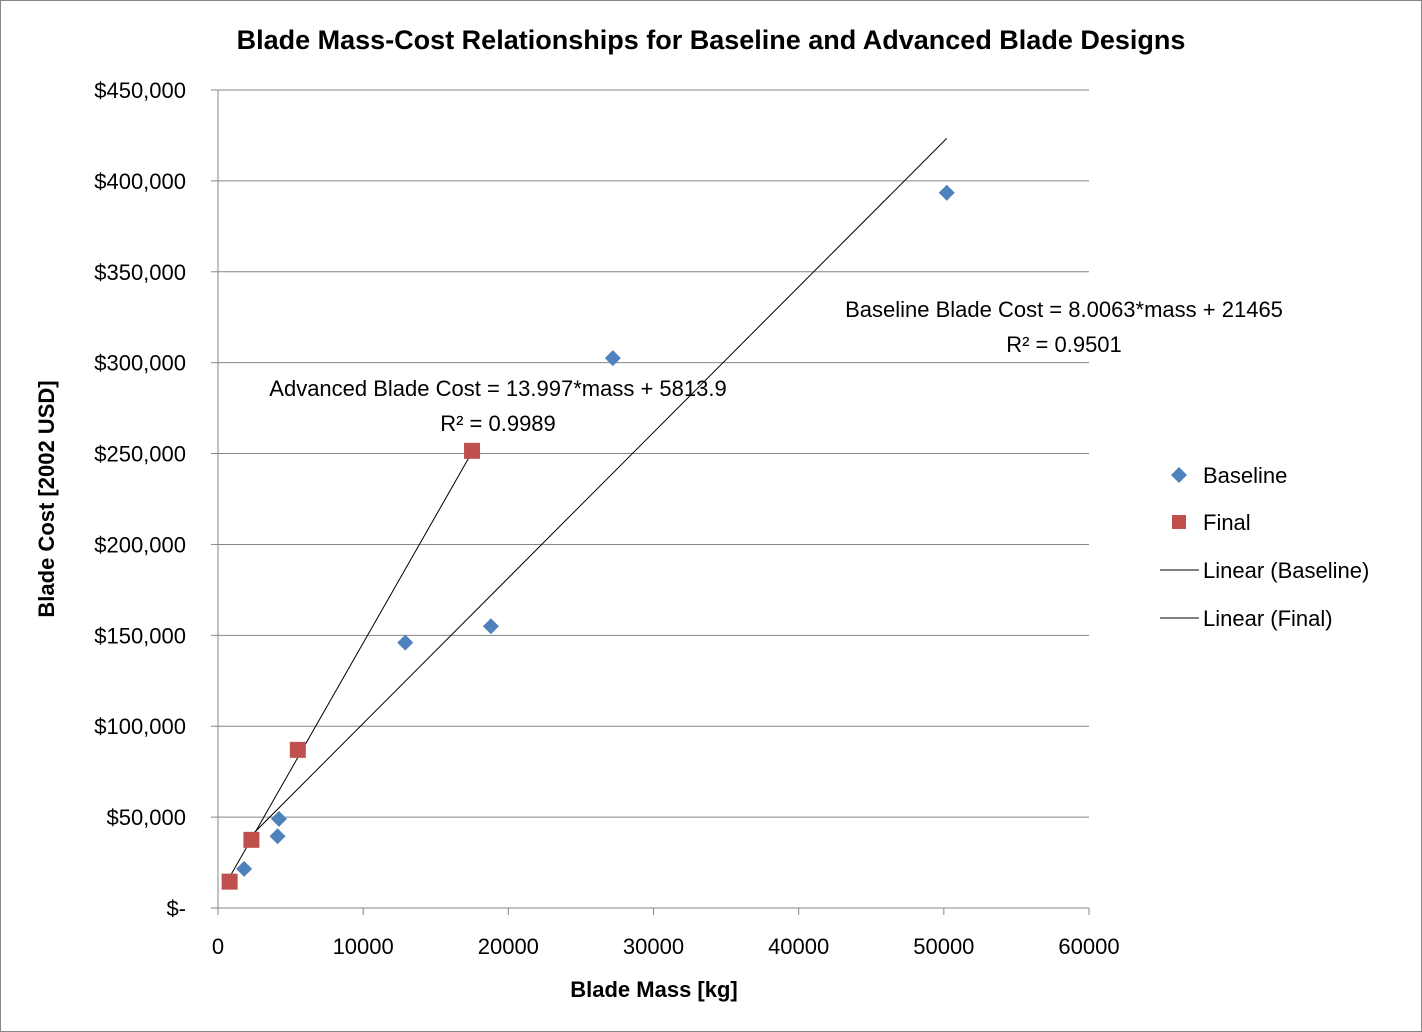 This screenshot has height=1032, width=1422. Describe the element at coordinates (46, 498) in the screenshot. I see `y-axis-title: Blade Cost [2002 USD]` at that location.